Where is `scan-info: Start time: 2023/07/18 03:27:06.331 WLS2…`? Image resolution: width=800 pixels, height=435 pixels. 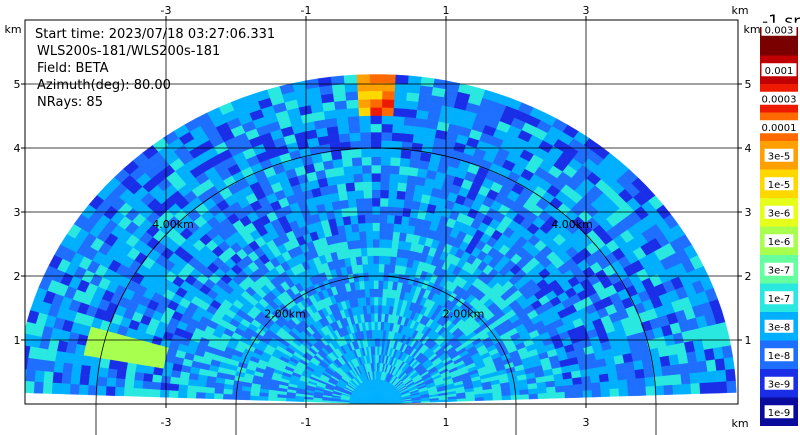 scan-info: Start time: 2023/07/18 03:27:06.331 WLS2… is located at coordinates (155, 68).